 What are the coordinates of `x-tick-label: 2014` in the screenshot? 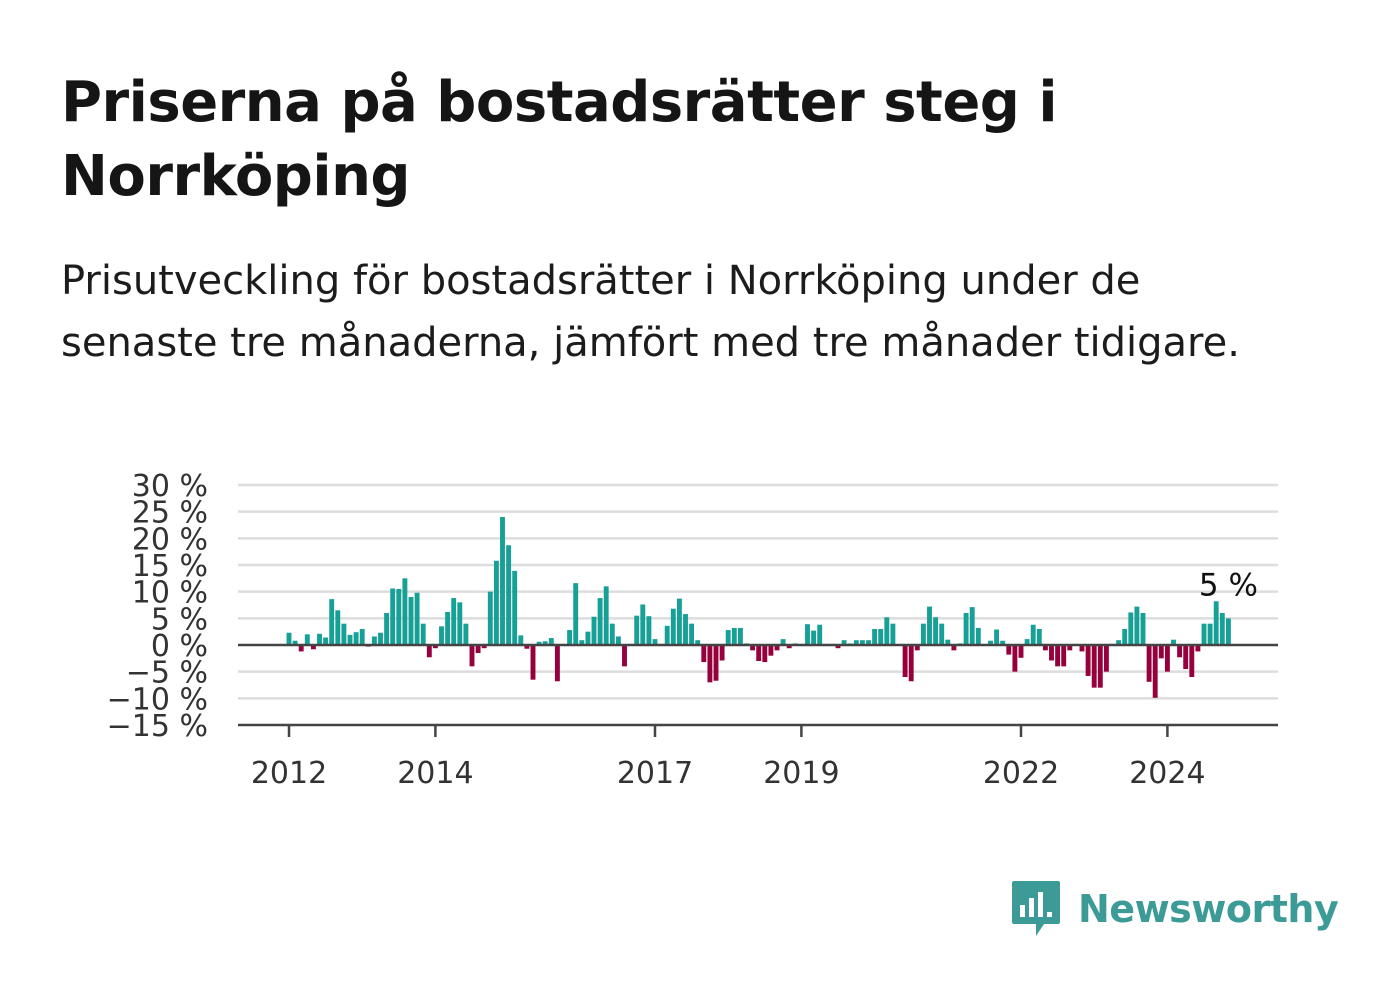 It's located at (435, 773).